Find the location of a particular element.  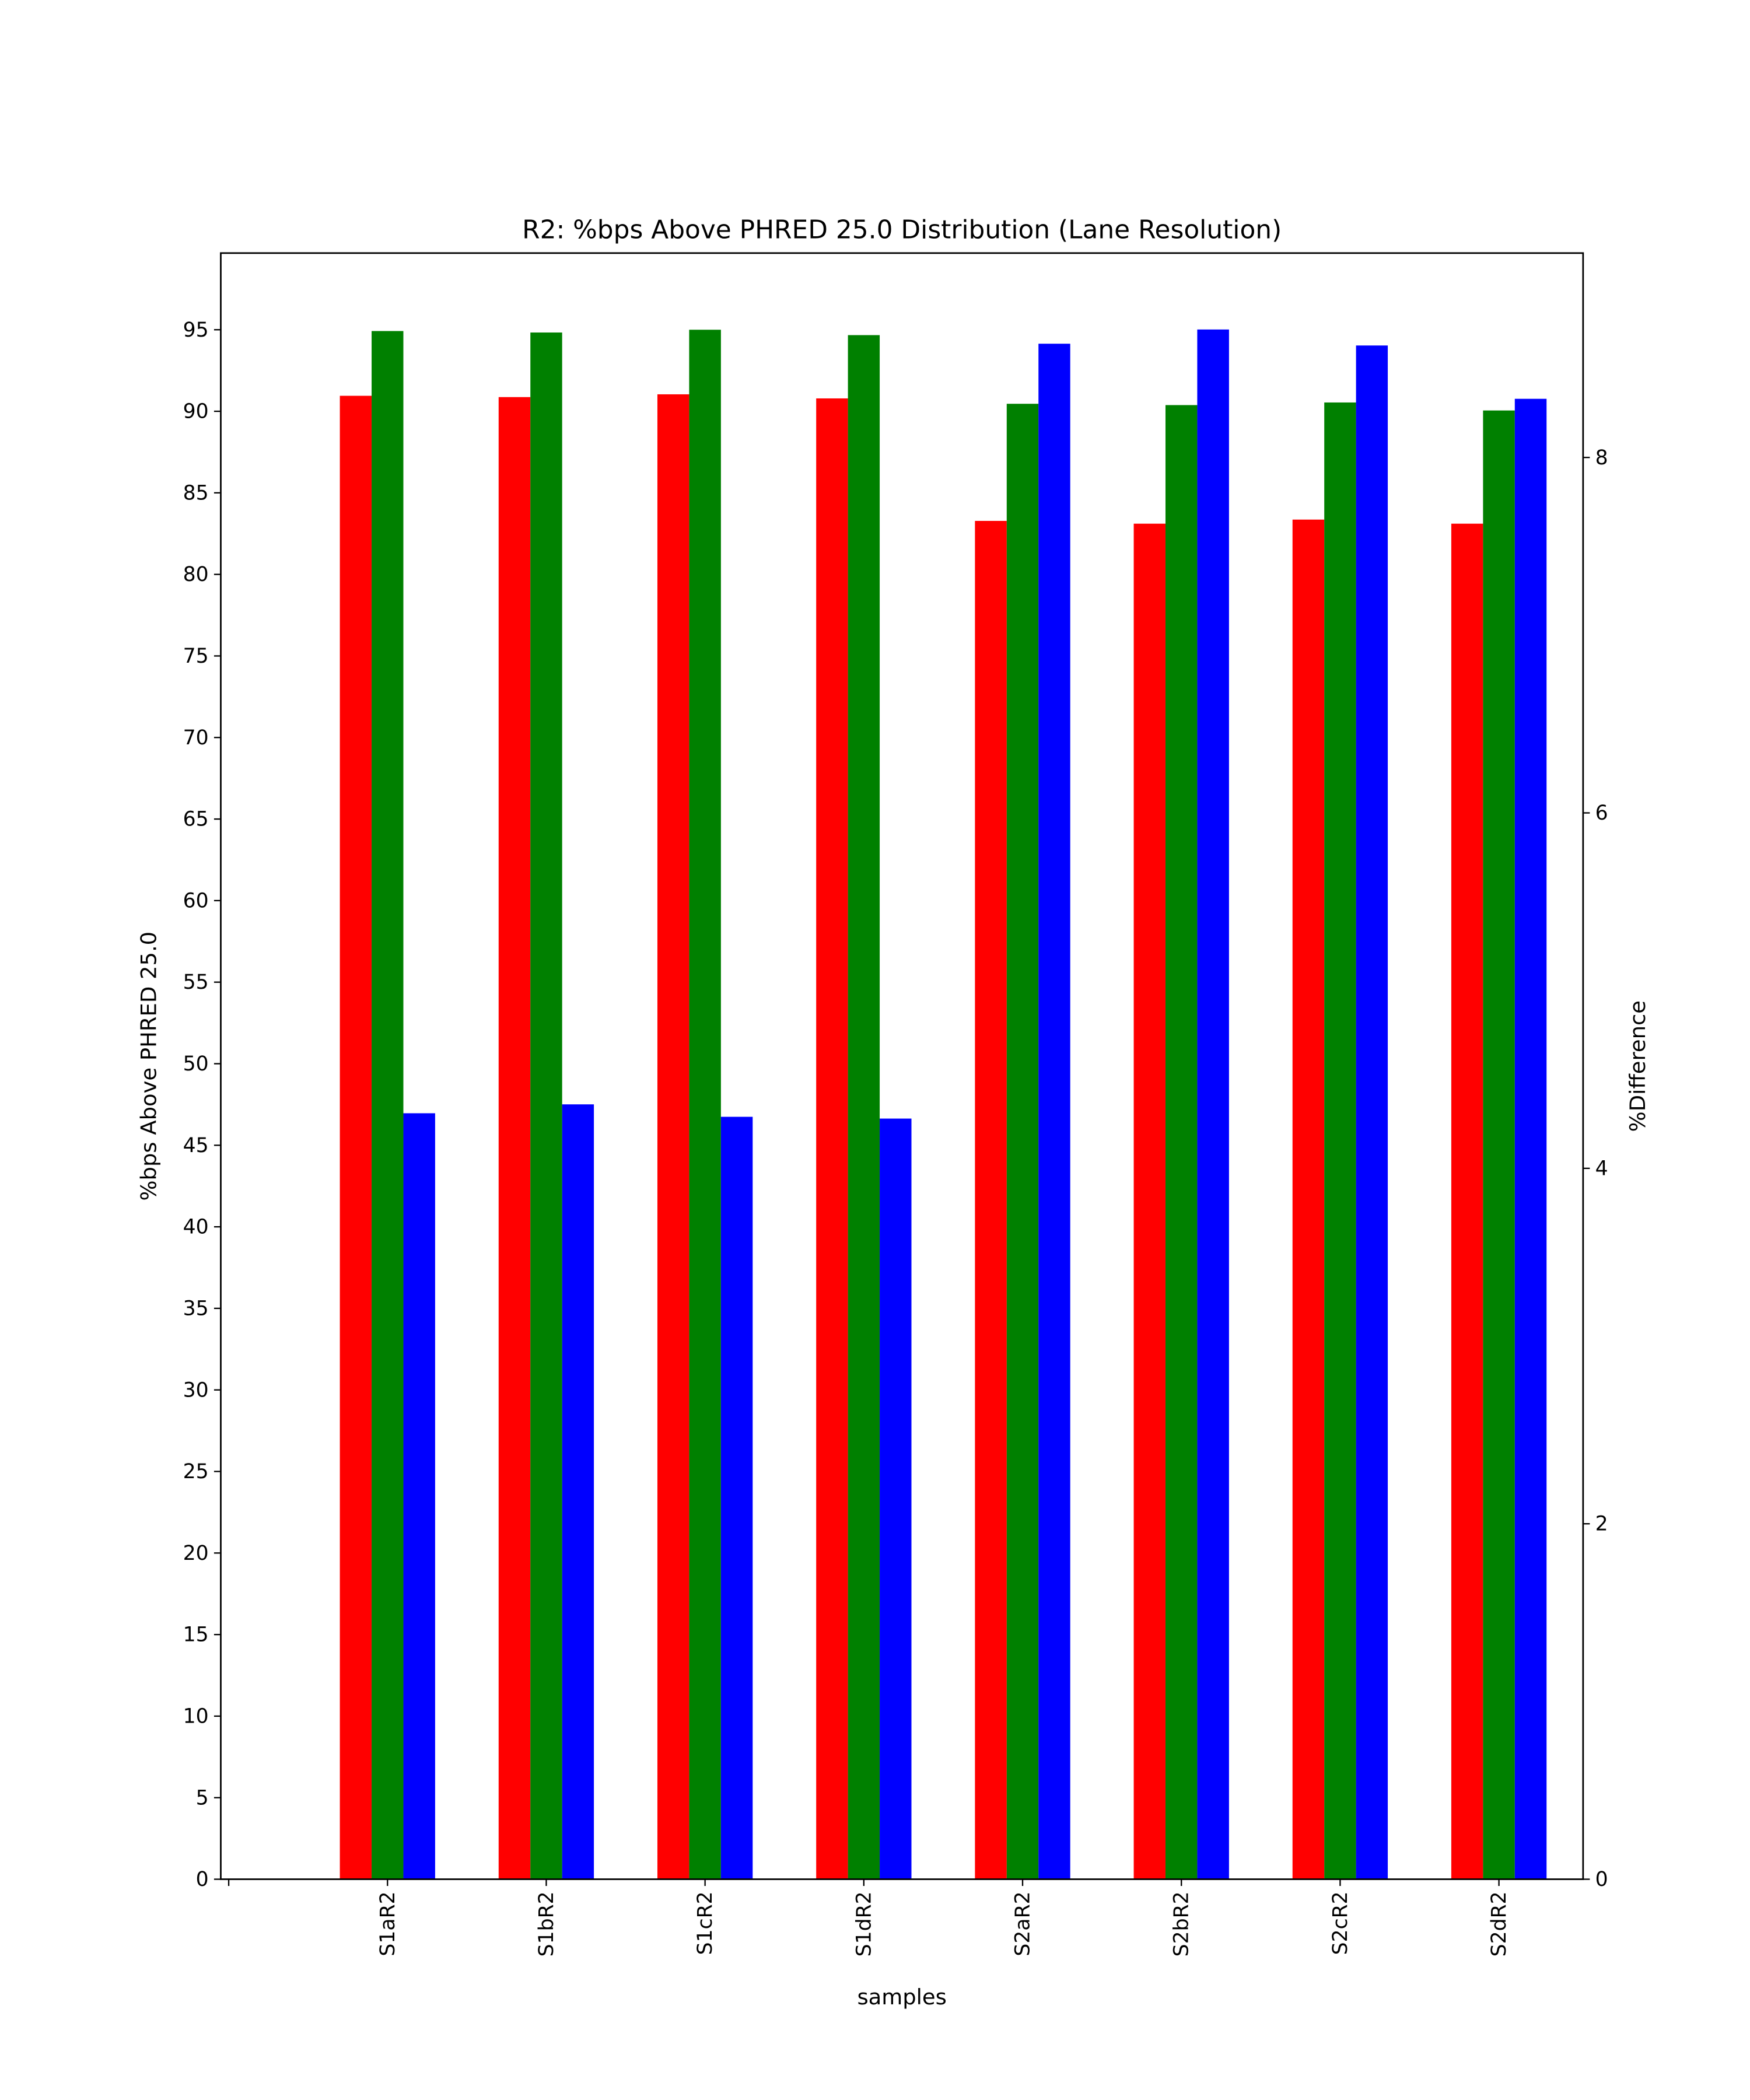

y-tick-label: 40 is located at coordinates (196, 1227).